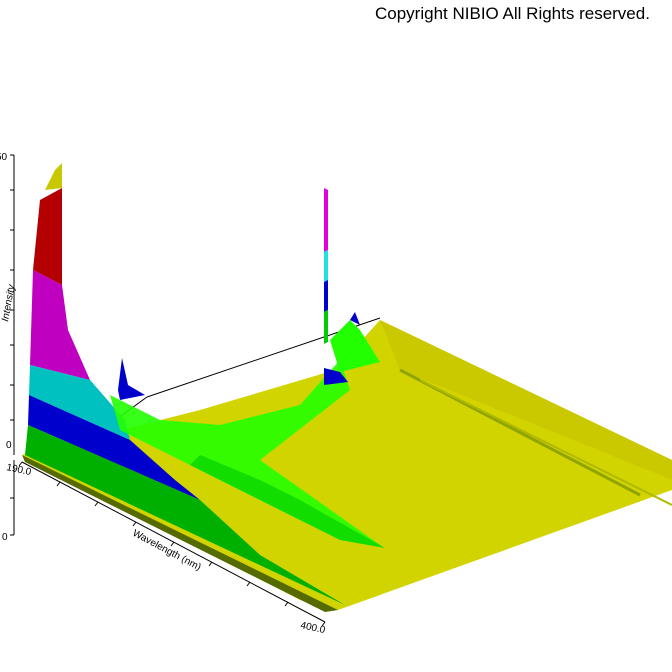 Image resolution: width=672 pixels, height=672 pixels. What do you see at coordinates (5, 537) in the screenshot?
I see `y-tick-label-bottom: 0` at bounding box center [5, 537].